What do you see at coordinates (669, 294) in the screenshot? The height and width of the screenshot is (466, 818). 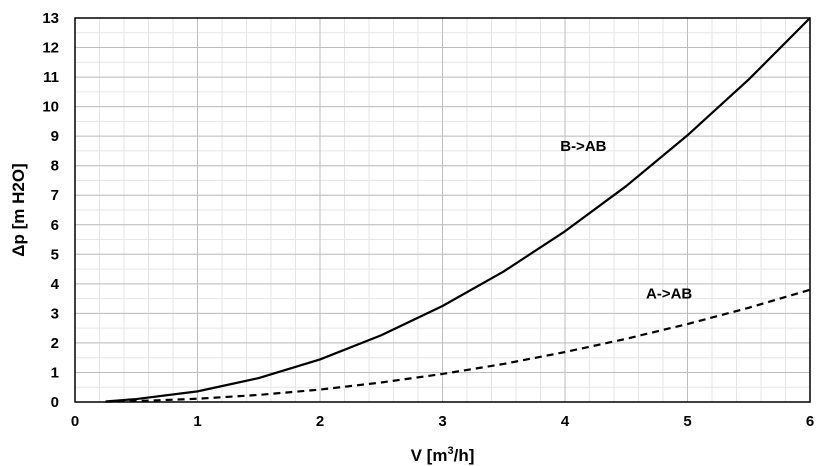 I see `annotation-a-ab: A->AB` at bounding box center [669, 294].